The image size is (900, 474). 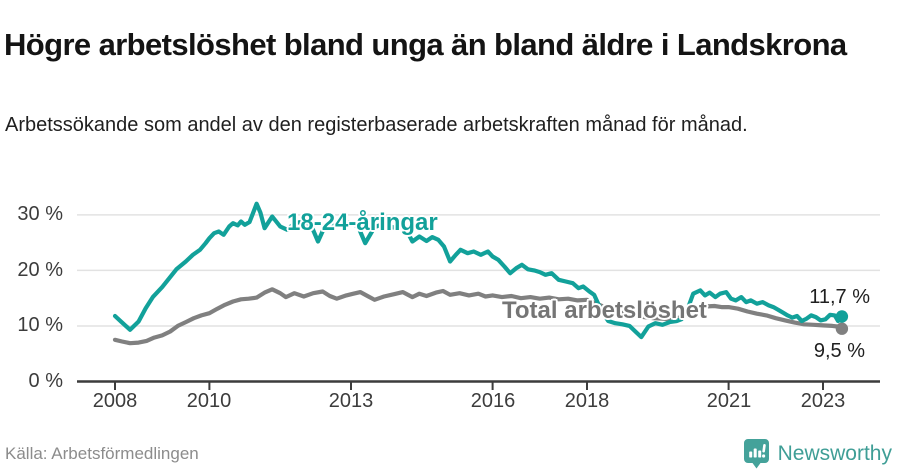 What do you see at coordinates (756, 454) in the screenshot?
I see `newsworthy-badge-icon` at bounding box center [756, 454].